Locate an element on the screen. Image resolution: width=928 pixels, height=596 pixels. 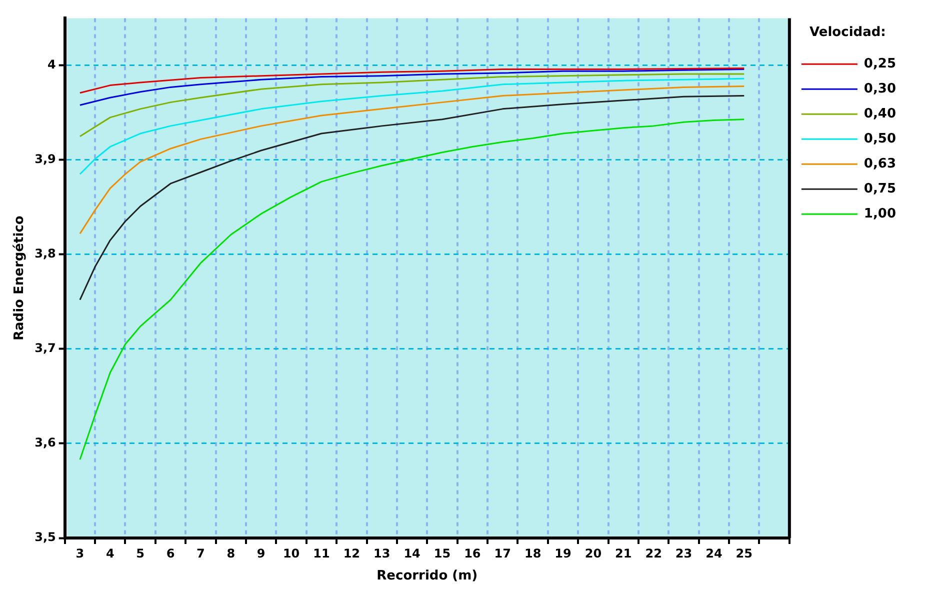
x-tick-label: 11 is located at coordinates (321, 553).